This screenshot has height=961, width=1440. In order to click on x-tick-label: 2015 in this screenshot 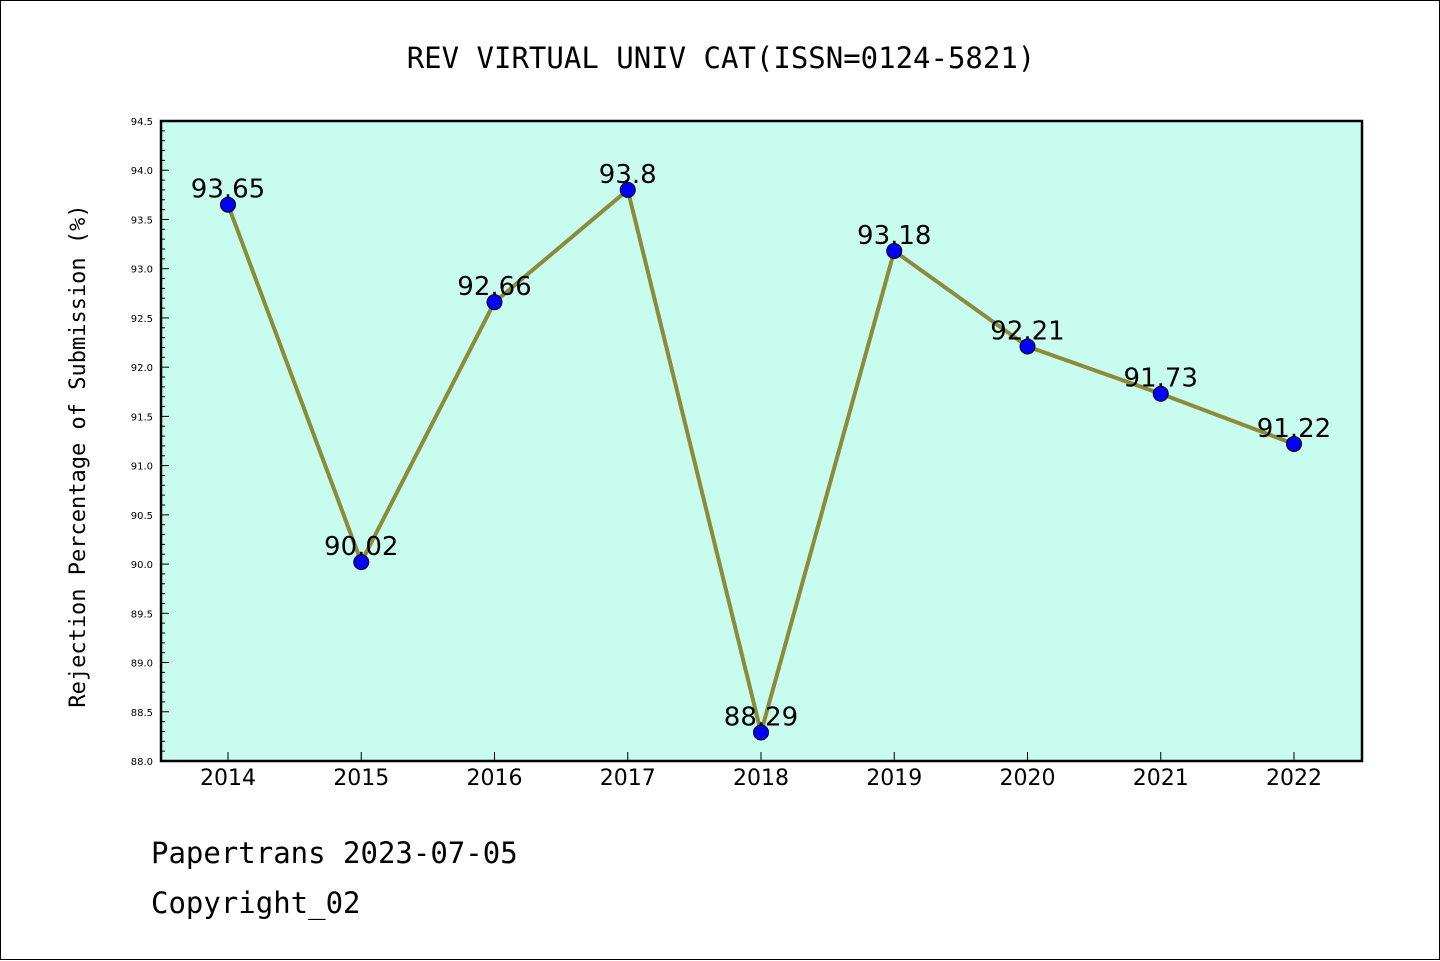, I will do `click(361, 778)`.